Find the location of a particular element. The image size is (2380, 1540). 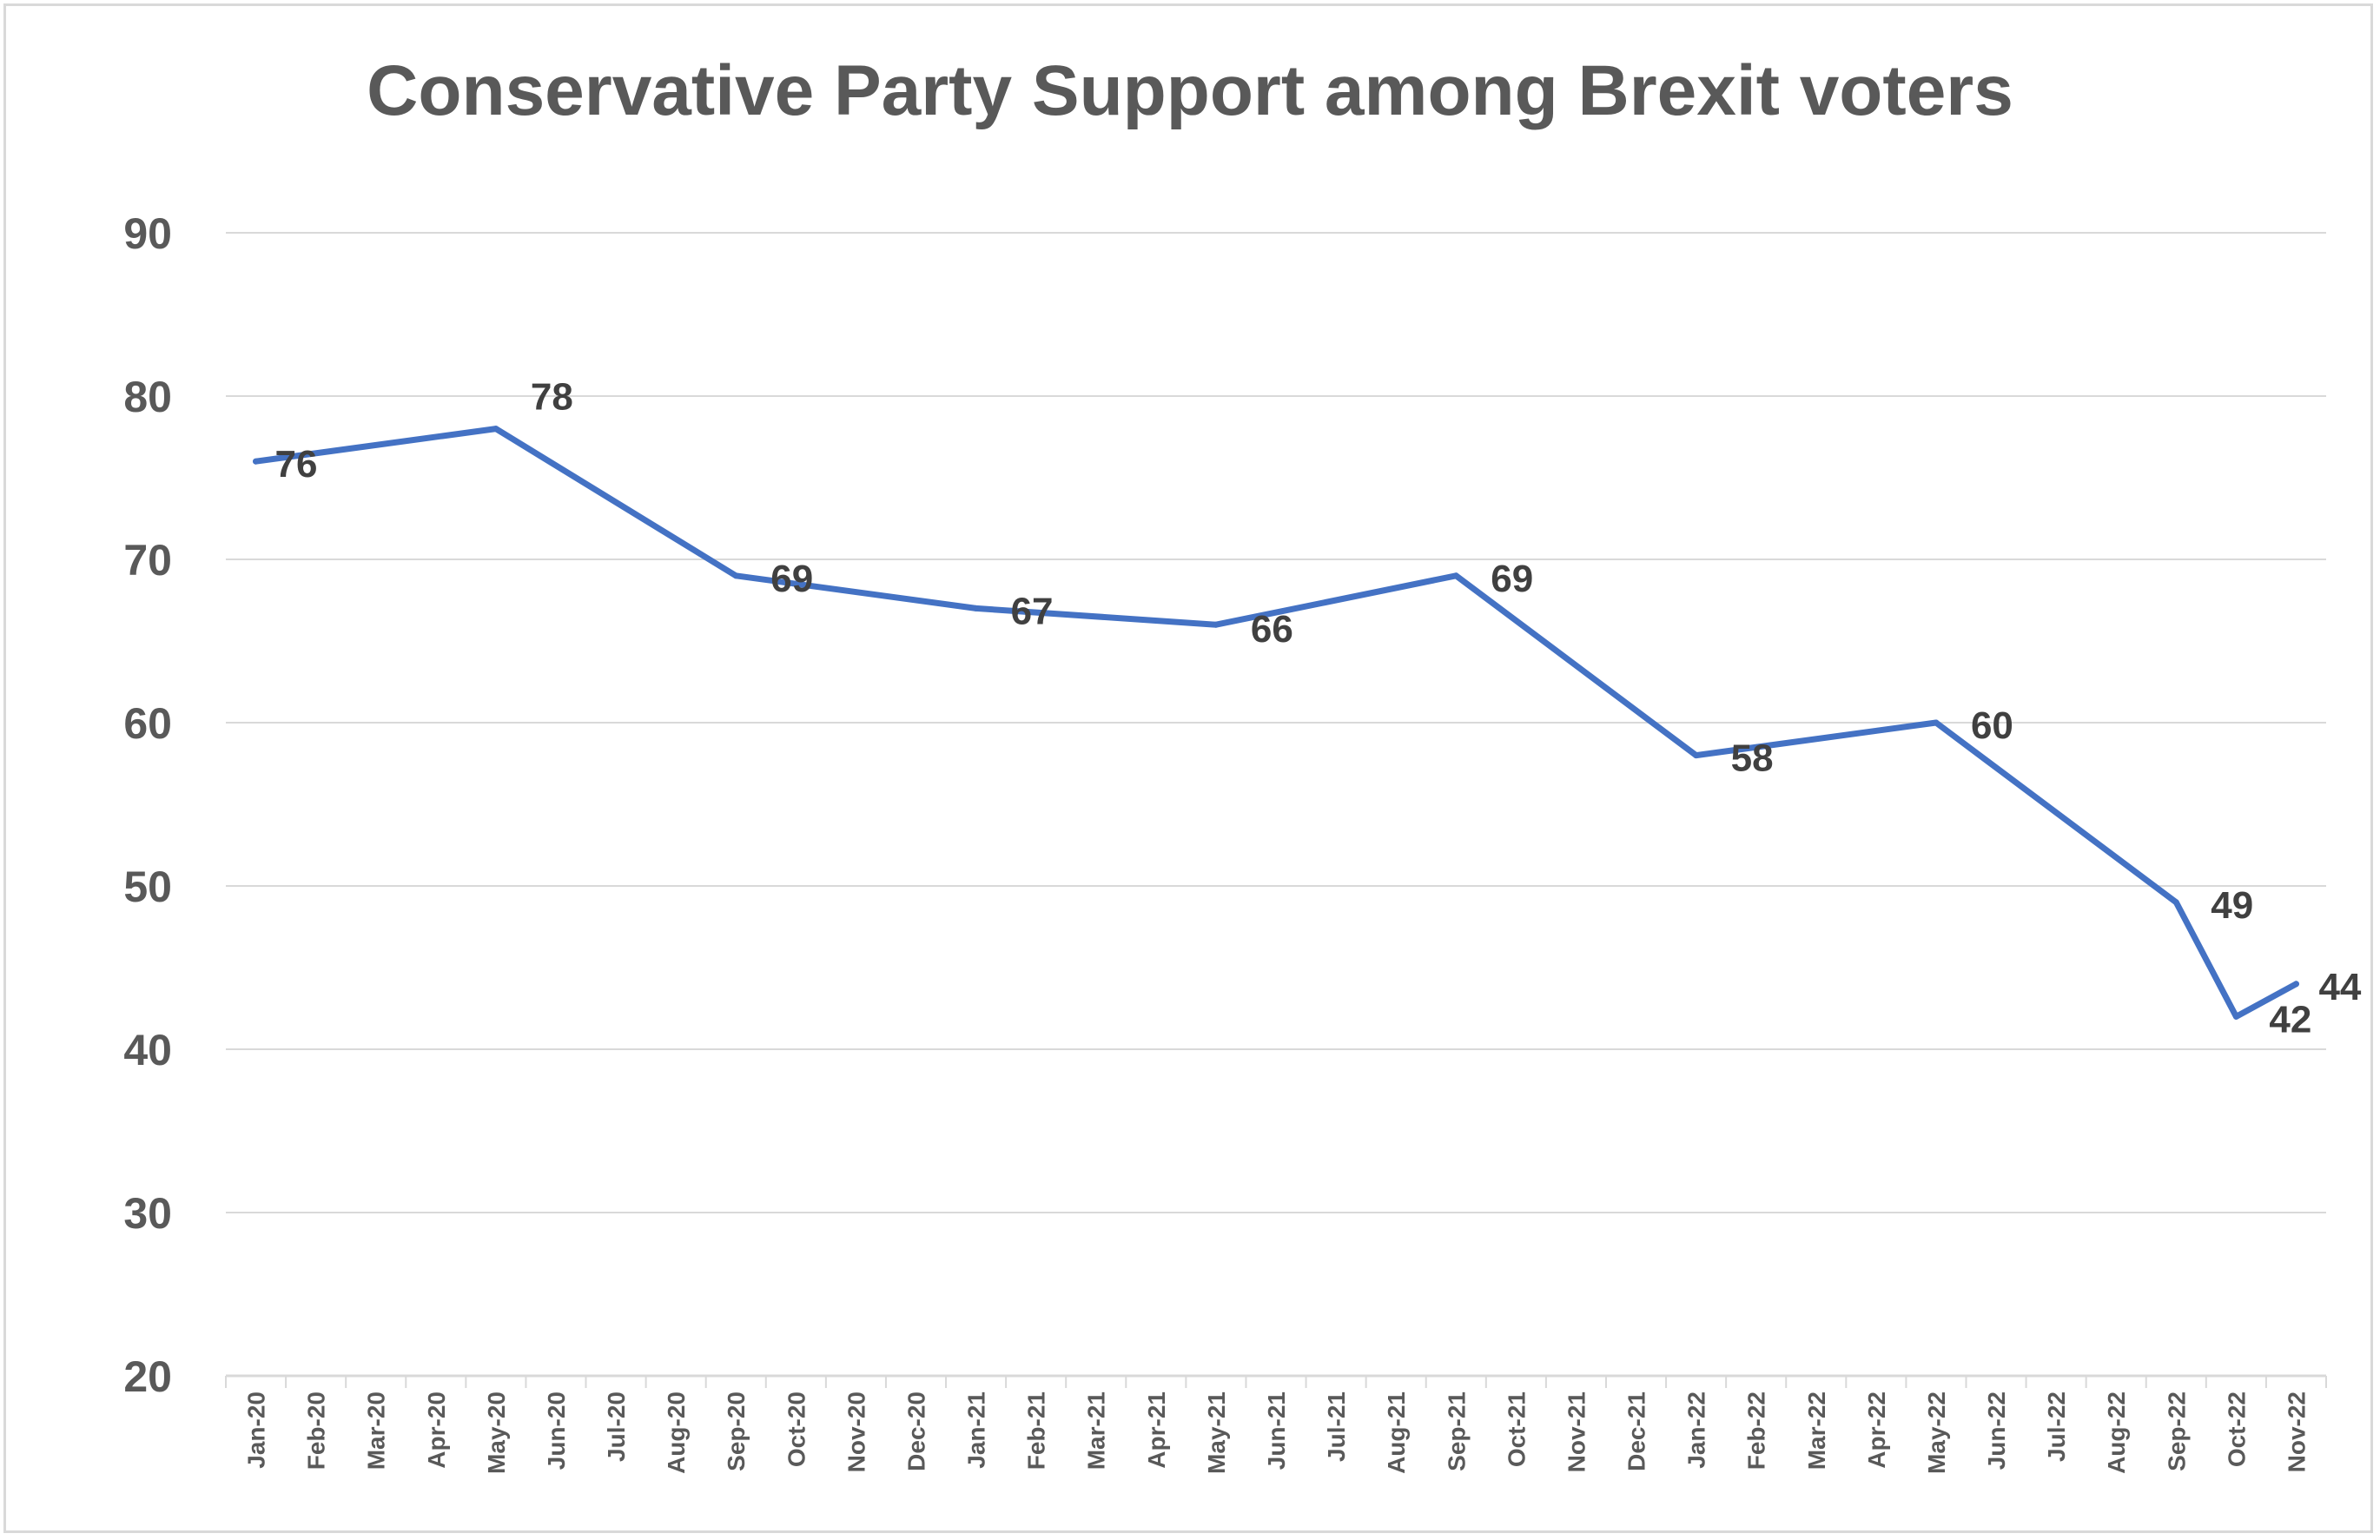

x-tick-label: Aug-22 is located at coordinates (2116, 1432).